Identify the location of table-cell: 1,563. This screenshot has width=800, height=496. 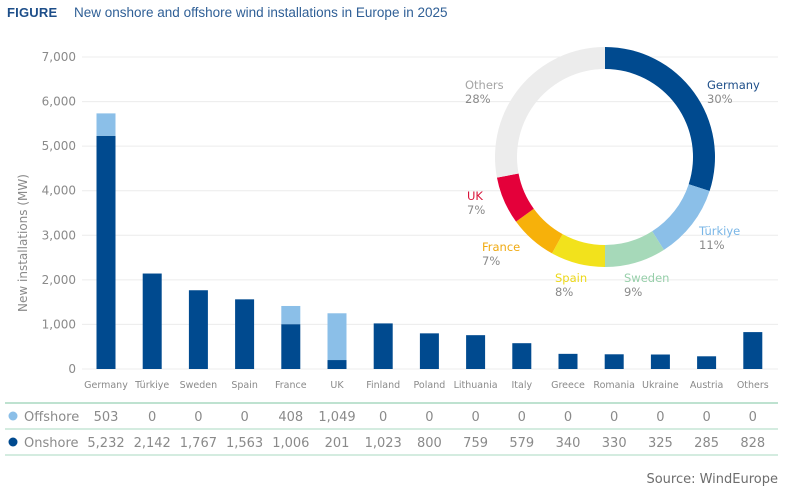
(244, 443).